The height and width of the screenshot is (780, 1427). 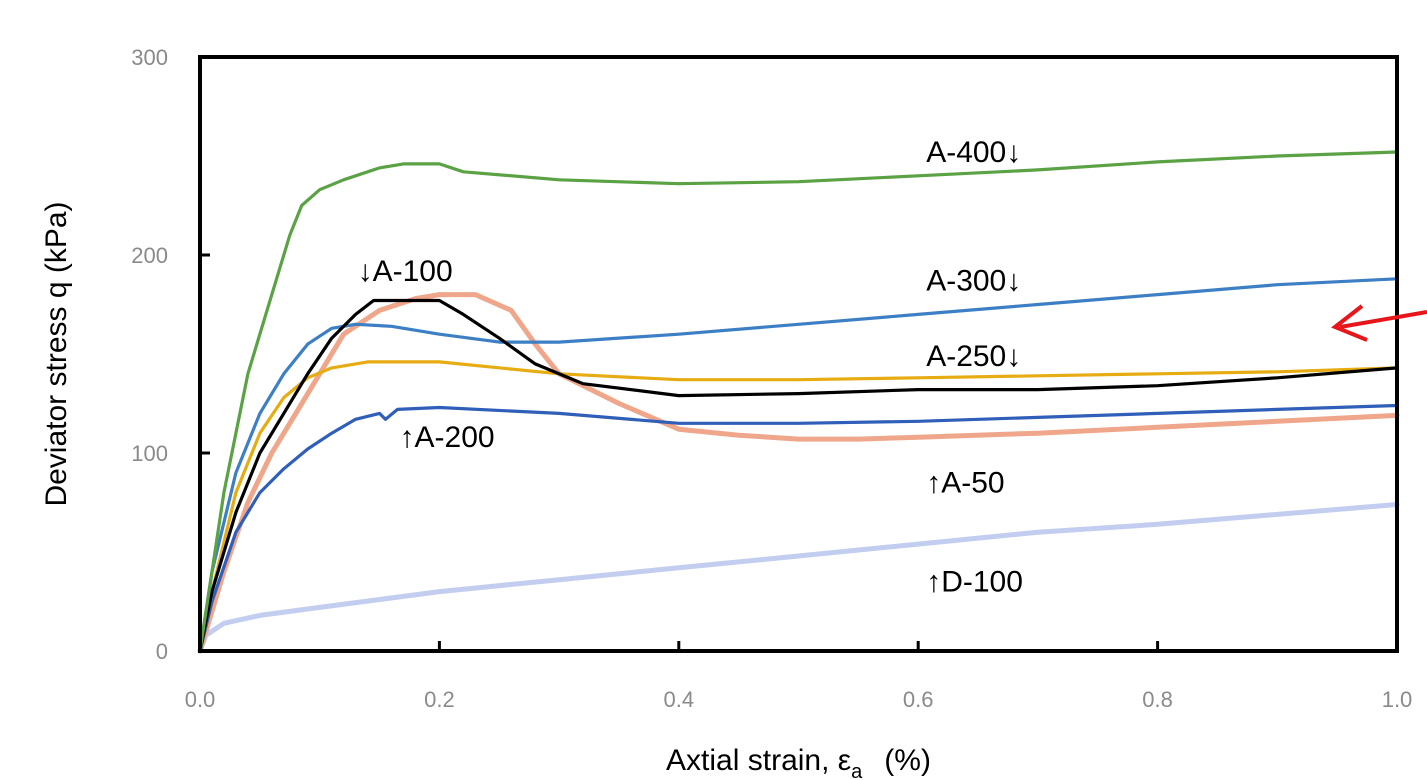 What do you see at coordinates (973, 152) in the screenshot?
I see `series-label: A-400↓` at bounding box center [973, 152].